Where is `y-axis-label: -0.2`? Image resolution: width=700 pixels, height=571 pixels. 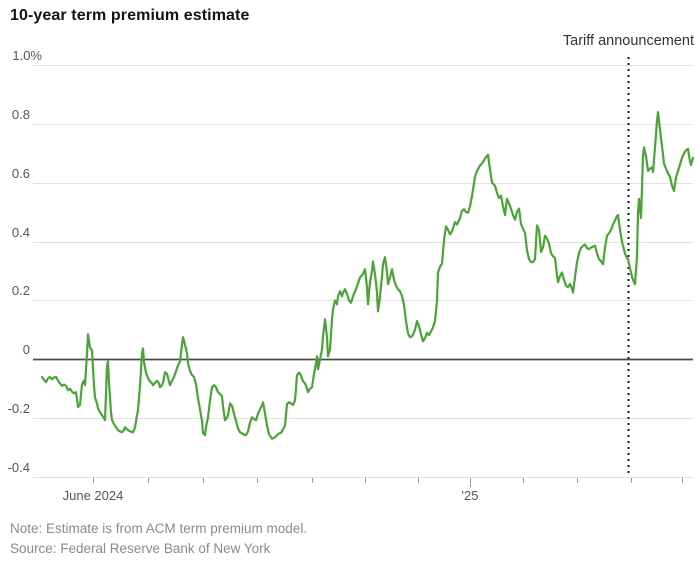
y-axis-label: -0.2 is located at coordinates (18, 409).